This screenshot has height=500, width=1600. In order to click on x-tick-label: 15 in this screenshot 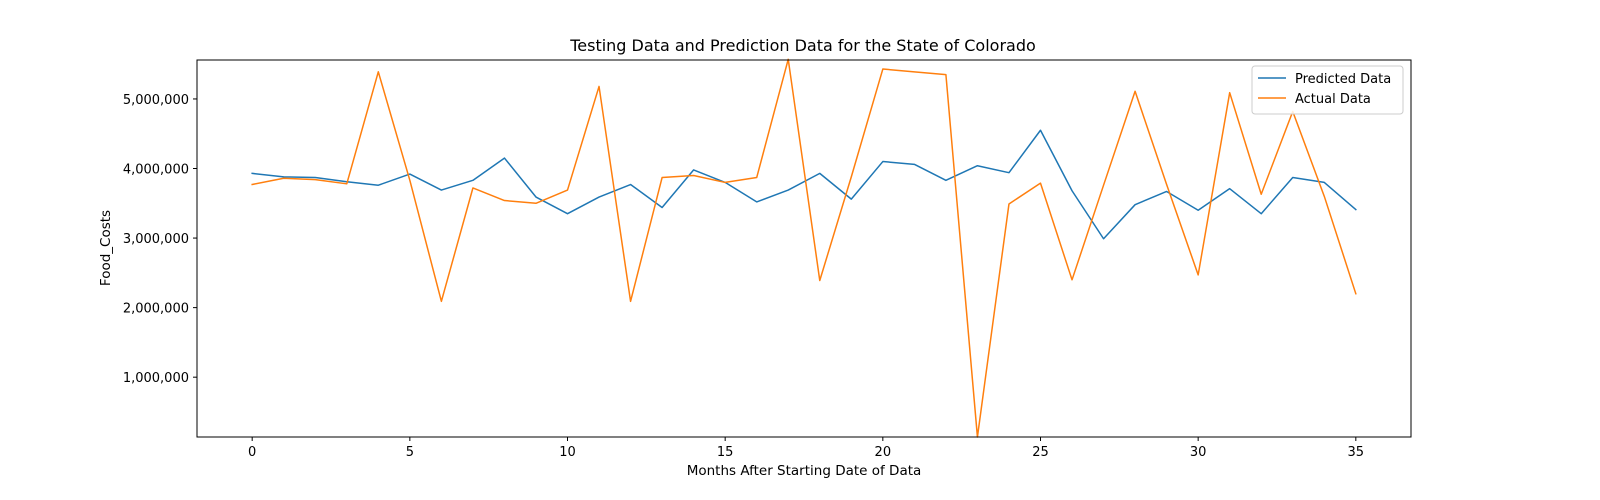, I will do `click(725, 452)`.